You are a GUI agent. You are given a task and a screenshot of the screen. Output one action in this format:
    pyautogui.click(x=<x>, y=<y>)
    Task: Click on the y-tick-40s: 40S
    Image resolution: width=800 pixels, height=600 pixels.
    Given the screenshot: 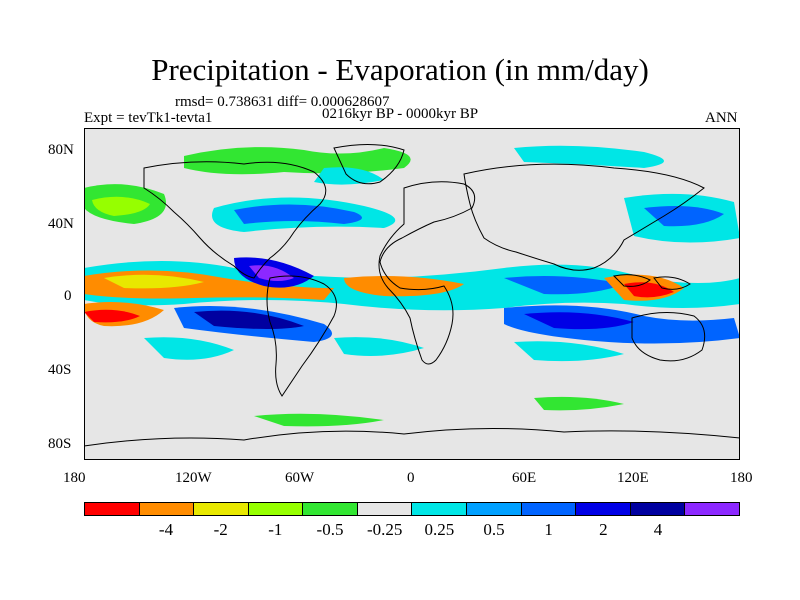 What is the action you would take?
    pyautogui.click(x=60, y=370)
    